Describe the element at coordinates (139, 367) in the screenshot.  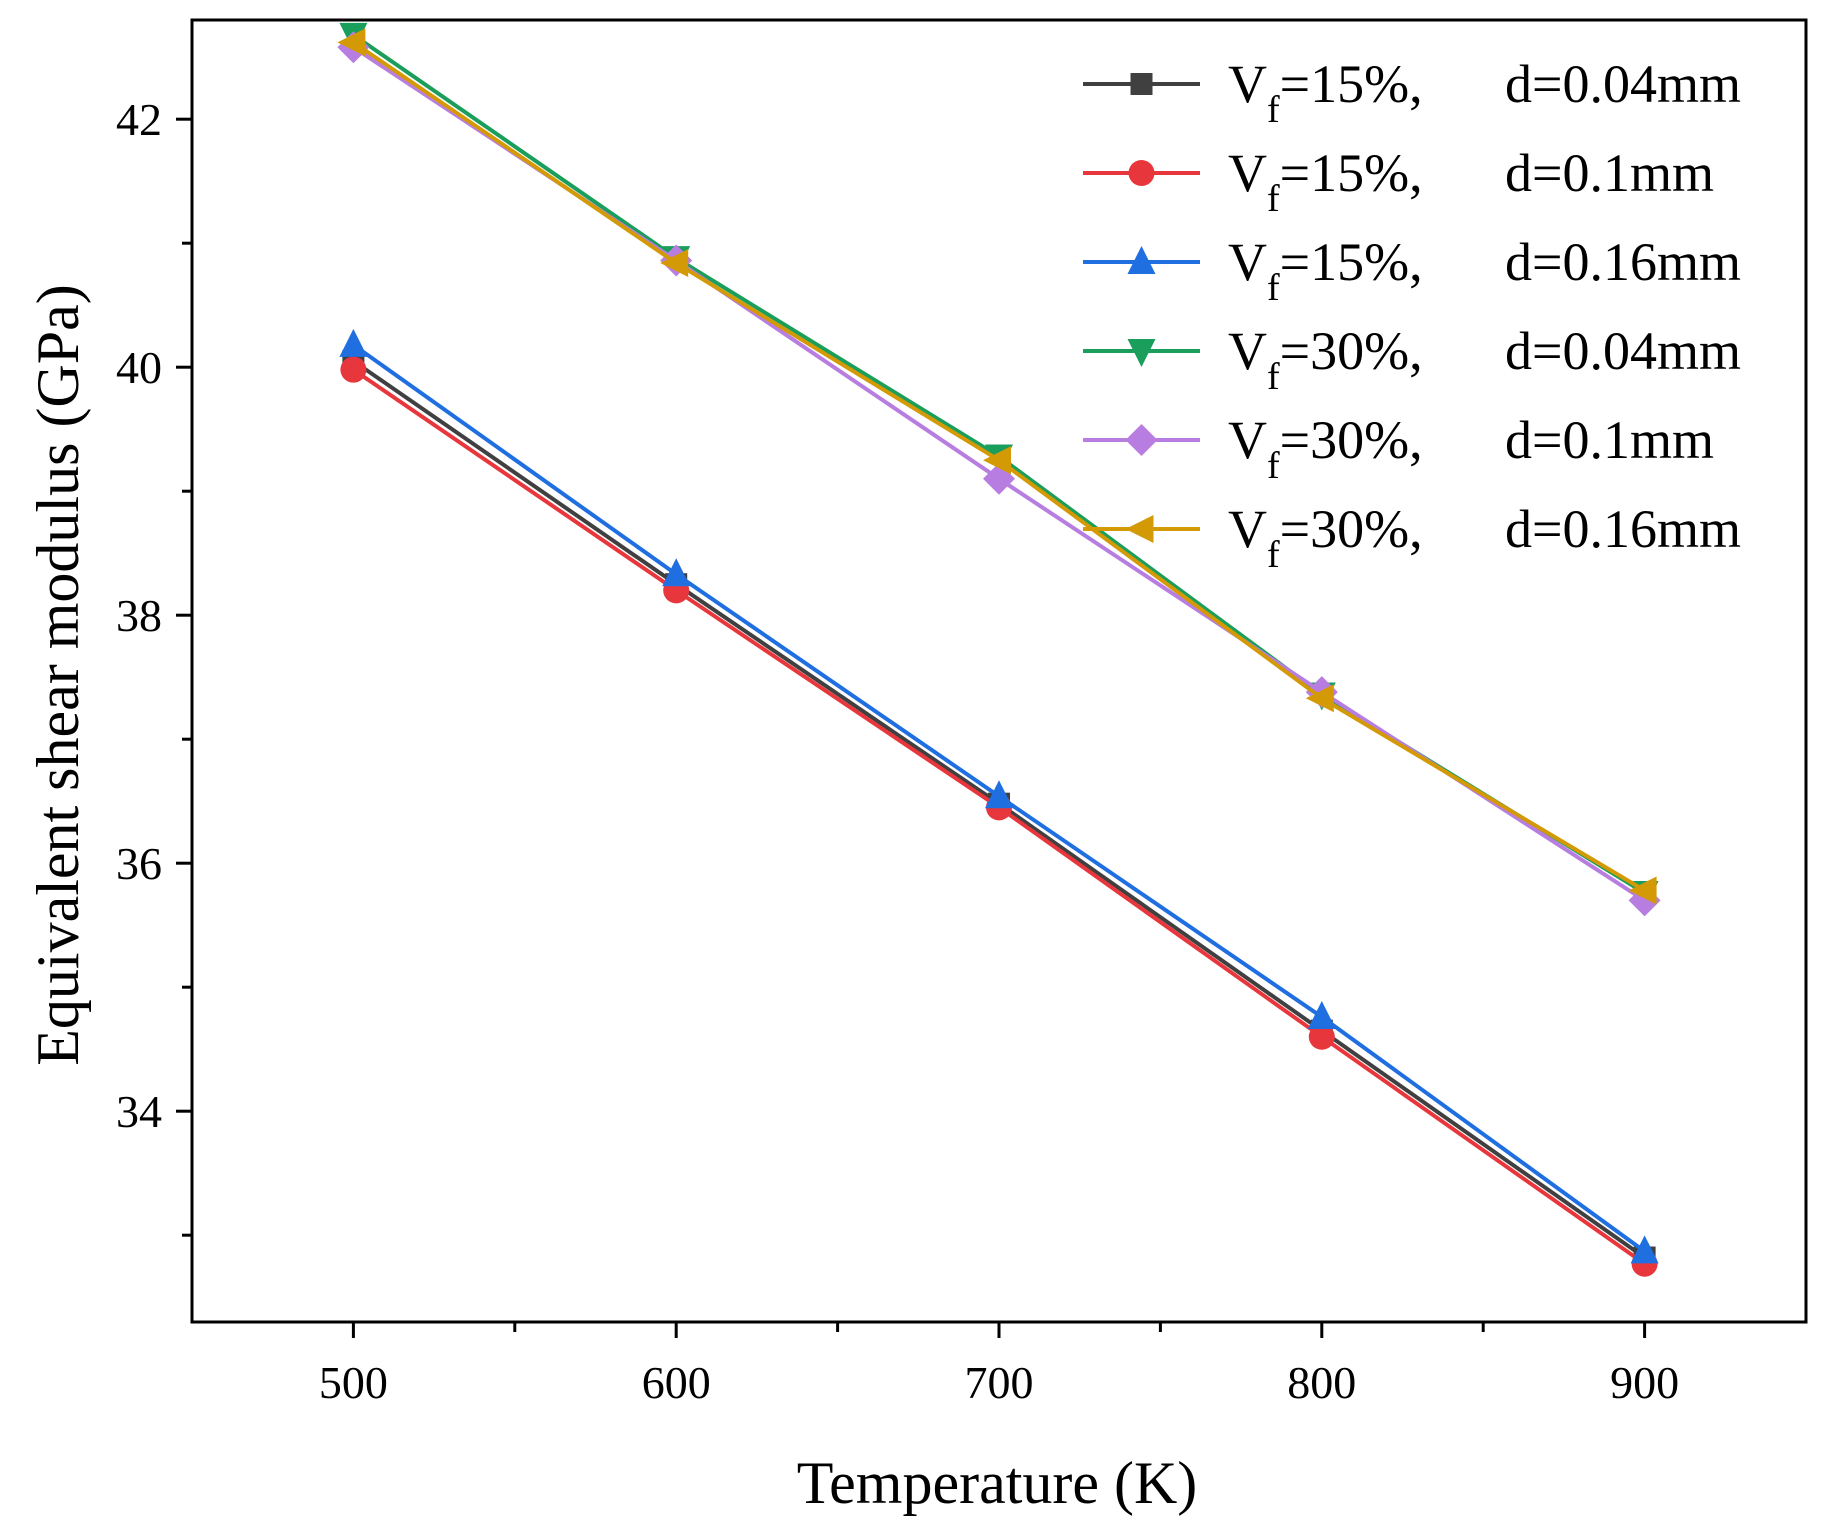
I see `y-tick-label: 40` at that location.